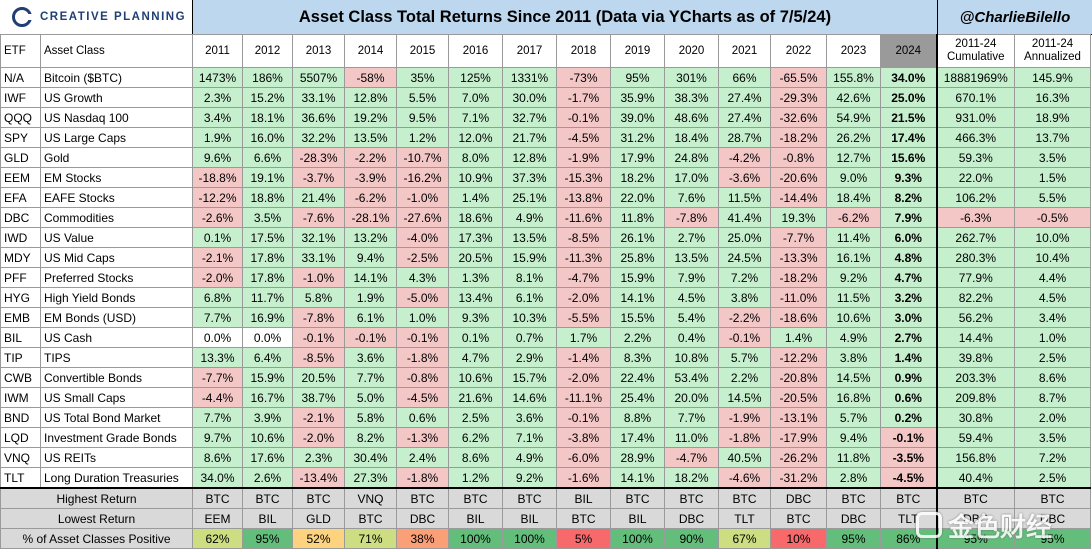 The width and height of the screenshot is (1092, 552). I want to click on return-cell: 6.4%, so click(267, 357).